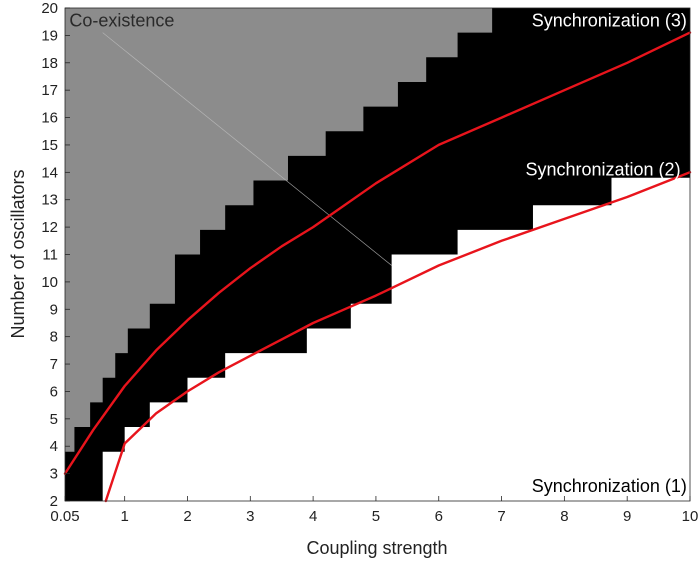  I want to click on y-tick-label: 18, so click(49, 63).